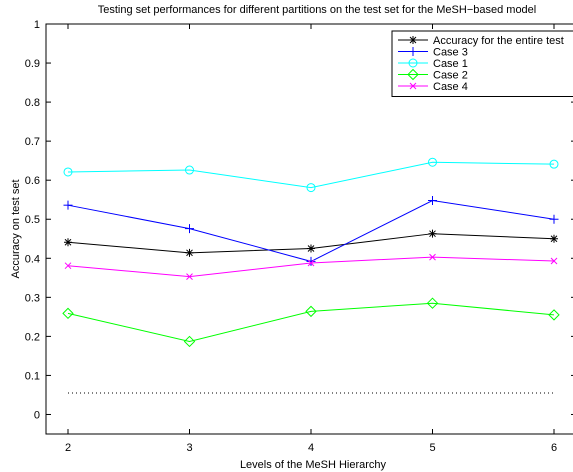 The image size is (573, 472). I want to click on y-tick-label: 0.4, so click(32, 259).